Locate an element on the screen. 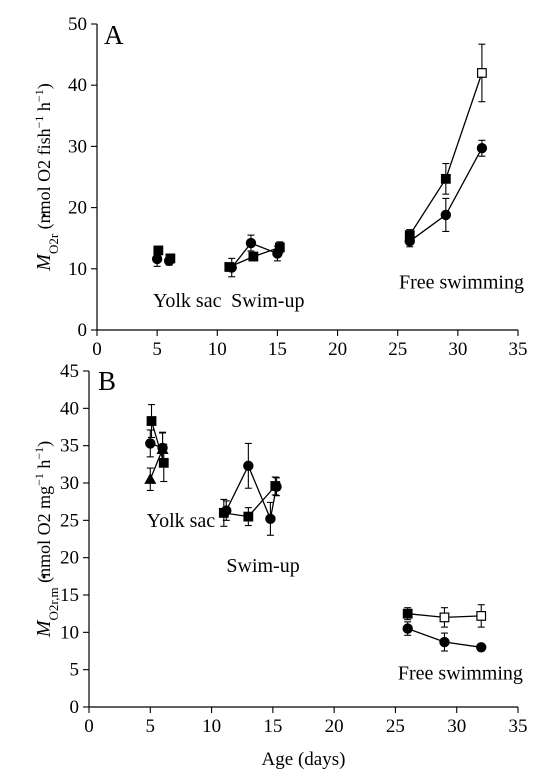 This screenshot has width=555, height=777. y-tick-label: 35 is located at coordinates (69, 446).